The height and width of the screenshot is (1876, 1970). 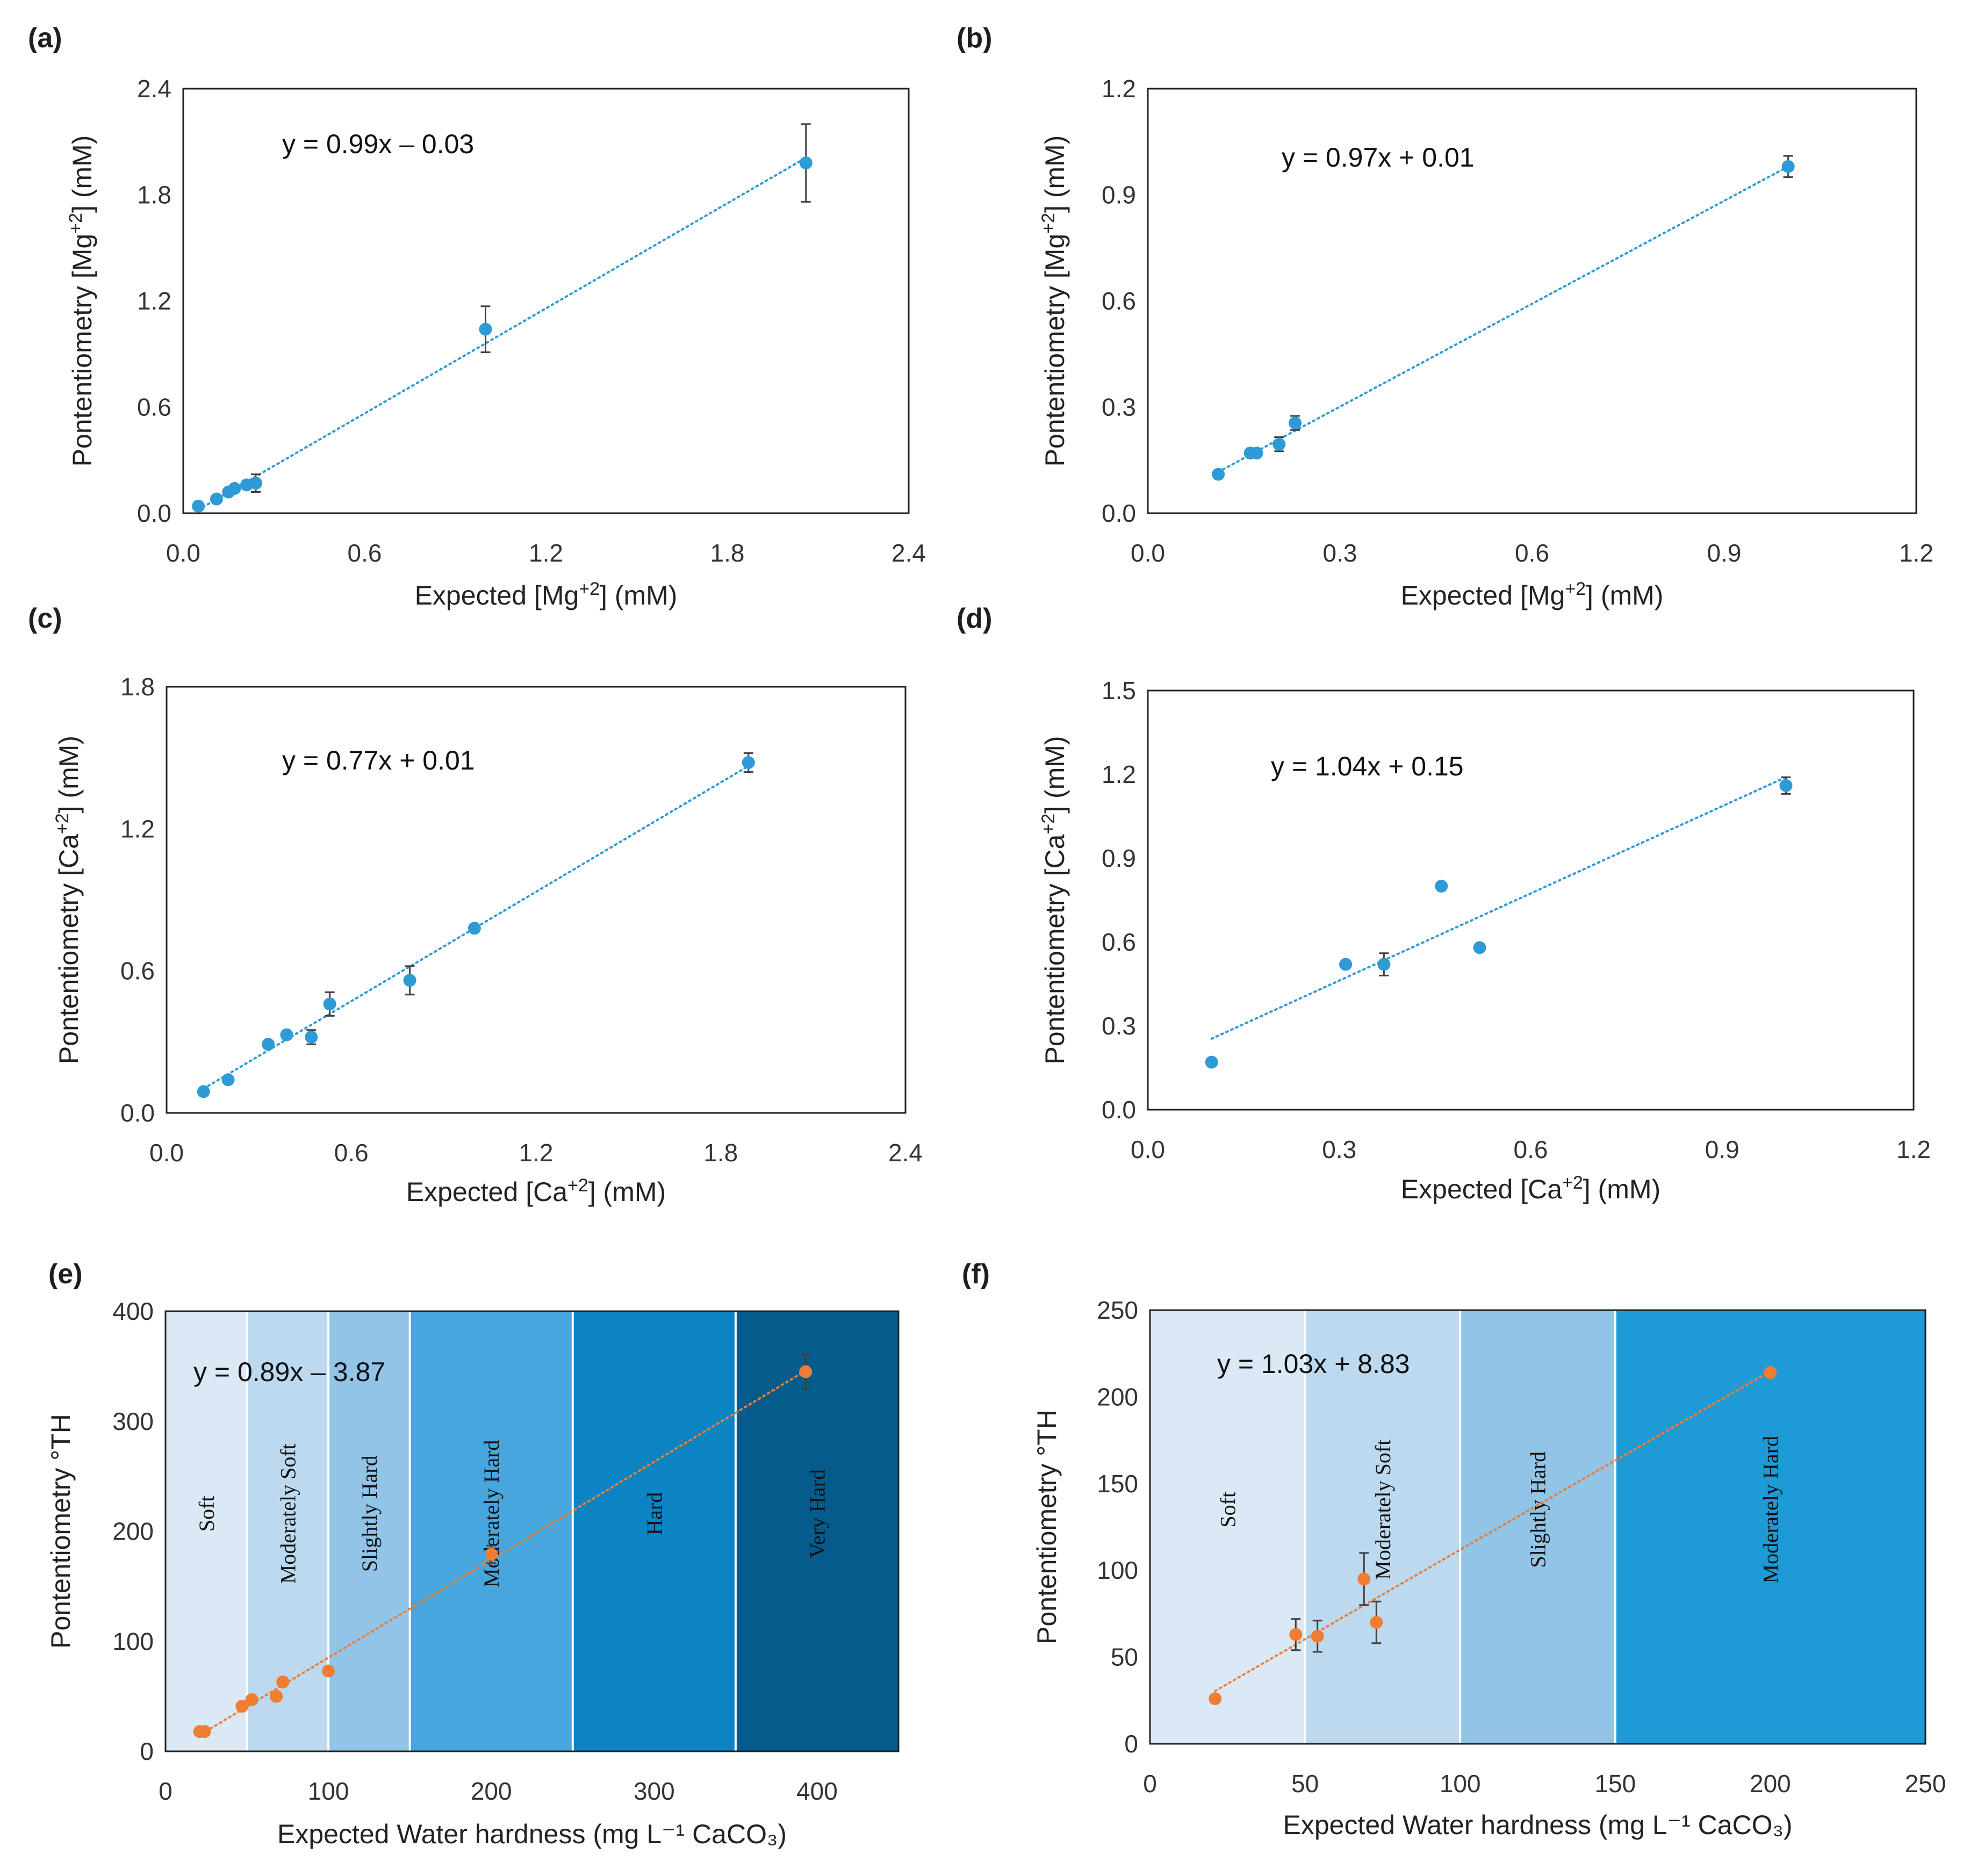 I want to click on y-tick-label: 0.9, so click(x=1119, y=858).